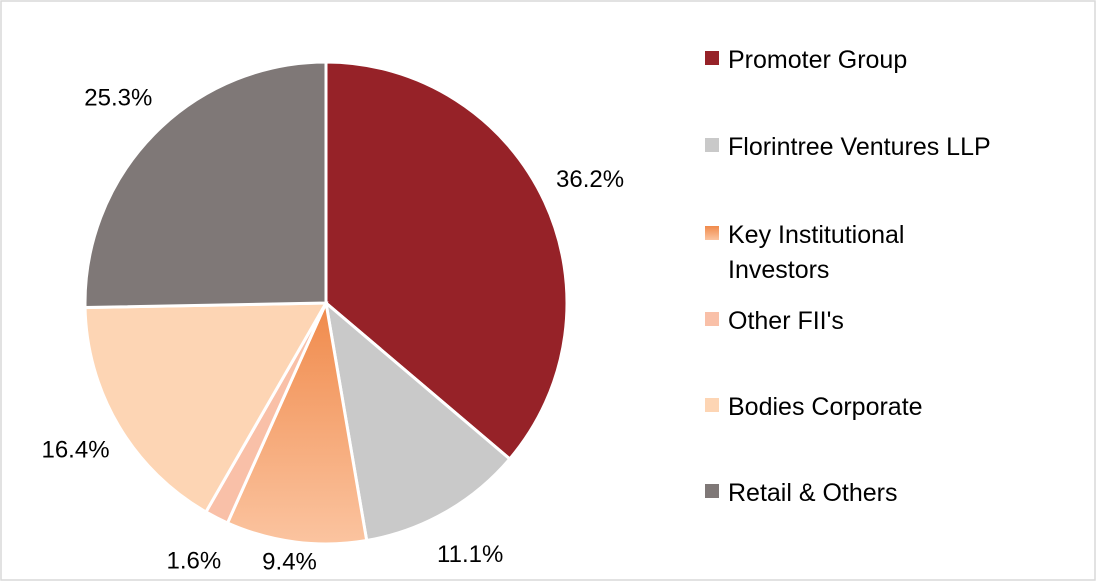 This screenshot has height=581, width=1096. What do you see at coordinates (194, 561) in the screenshot?
I see `data-label: 1.6%` at bounding box center [194, 561].